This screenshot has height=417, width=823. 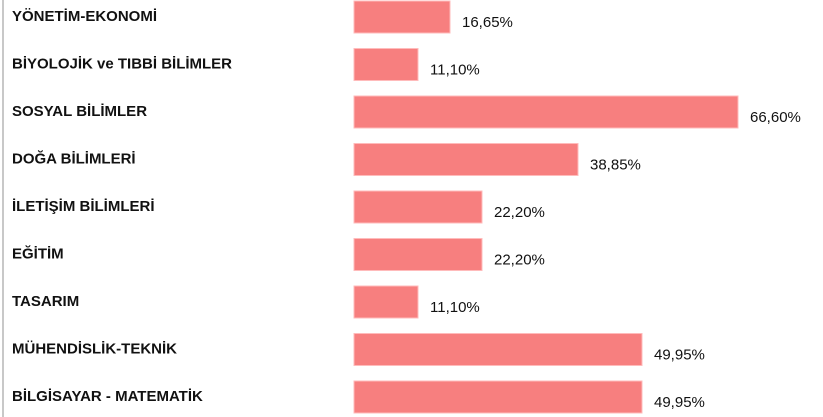 What do you see at coordinates (94, 348) in the screenshot?
I see `category-label: MÜHENDİSLİK-TEKNİK` at bounding box center [94, 348].